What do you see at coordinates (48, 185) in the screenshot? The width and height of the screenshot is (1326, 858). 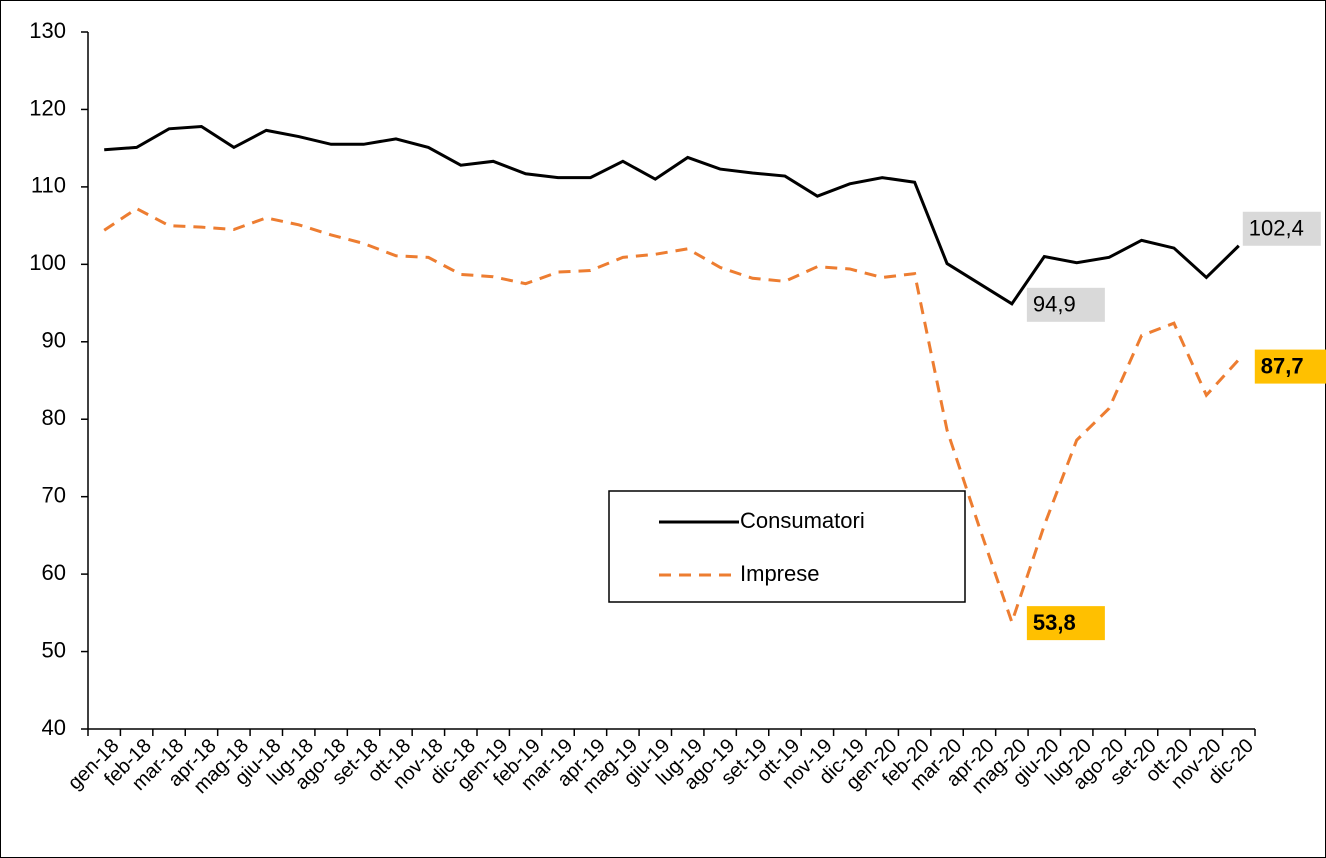 I see `y-tick-label: 110` at bounding box center [48, 185].